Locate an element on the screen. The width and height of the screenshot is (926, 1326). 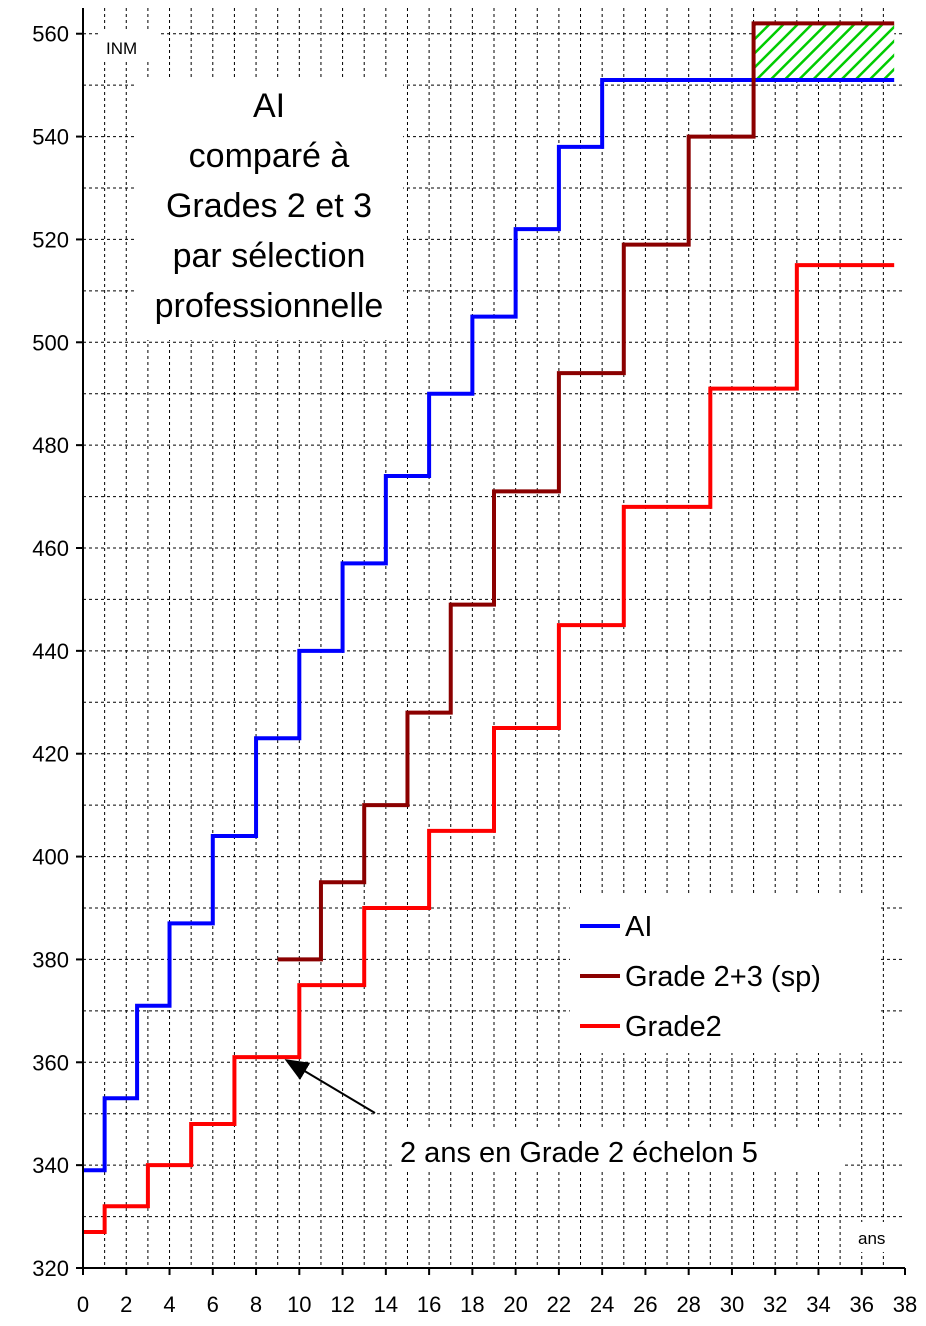
y-tick-label: 380 is located at coordinates (50, 959).